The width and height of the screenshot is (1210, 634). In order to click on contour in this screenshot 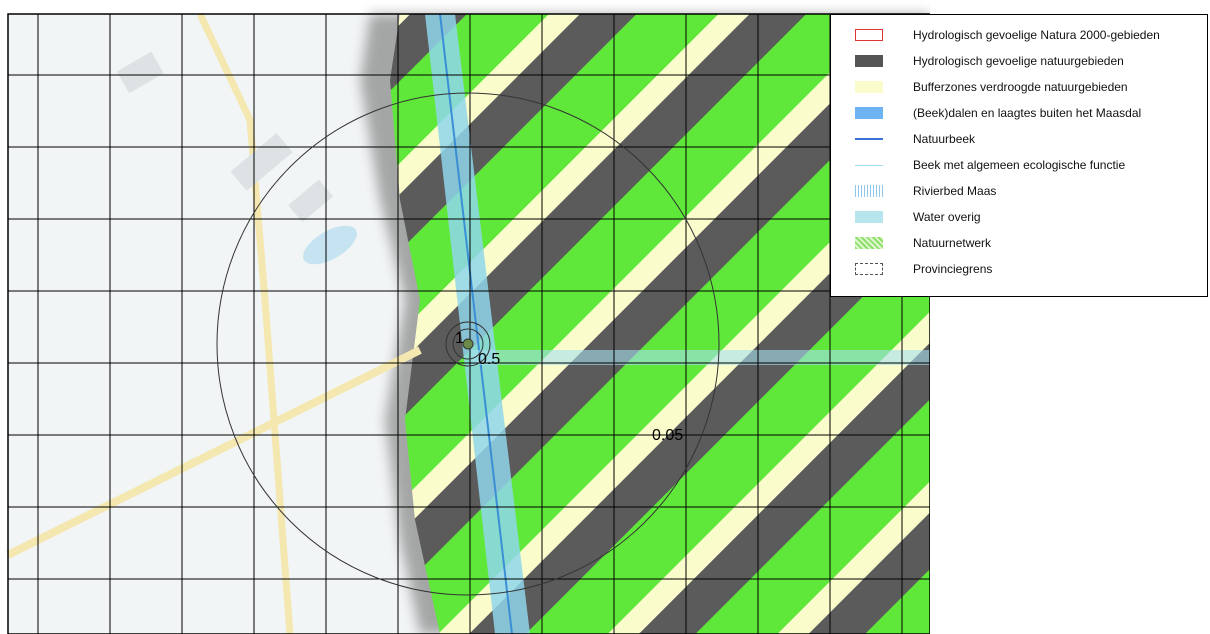, I will do `click(468, 344)`.